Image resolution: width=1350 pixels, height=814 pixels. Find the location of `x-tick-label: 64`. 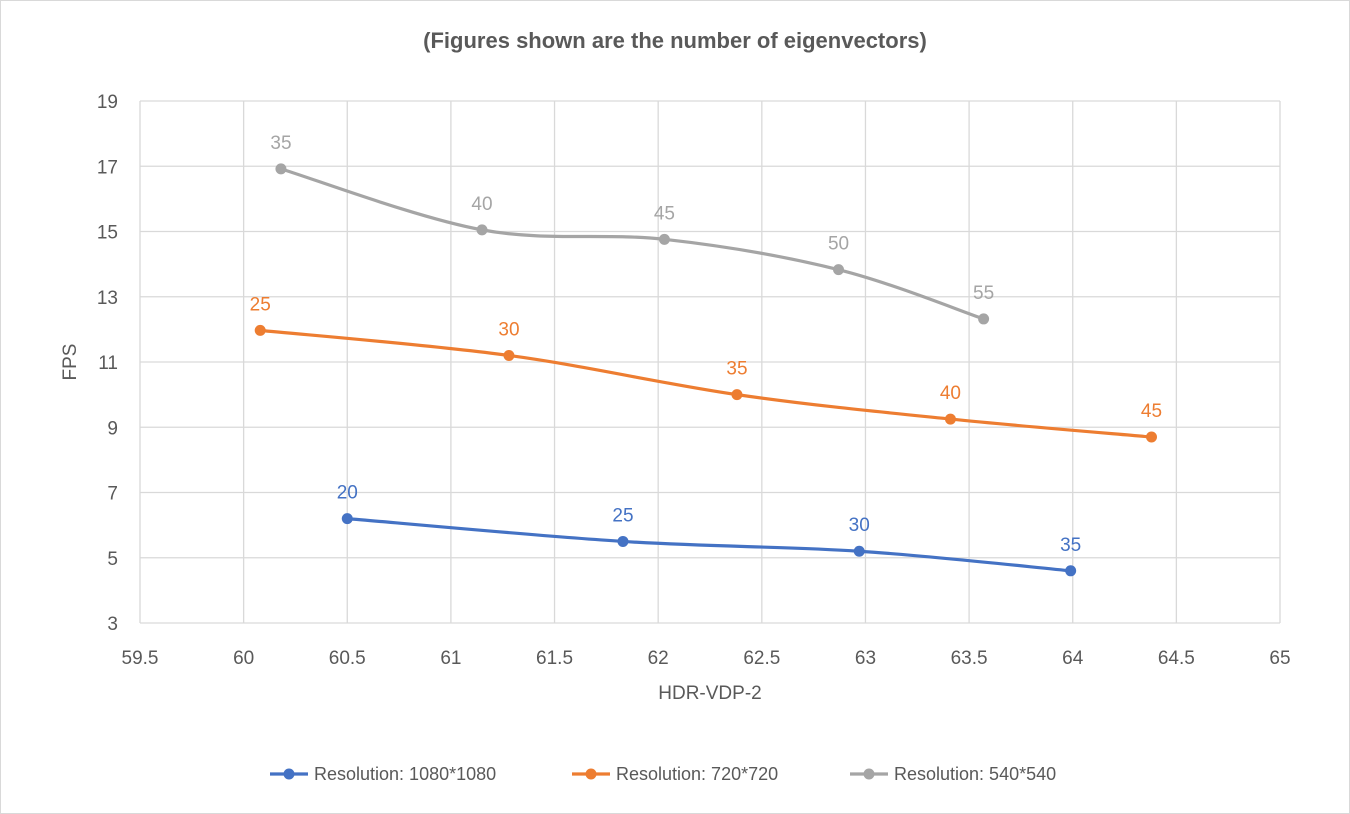

x-tick-label: 64 is located at coordinates (1073, 658).